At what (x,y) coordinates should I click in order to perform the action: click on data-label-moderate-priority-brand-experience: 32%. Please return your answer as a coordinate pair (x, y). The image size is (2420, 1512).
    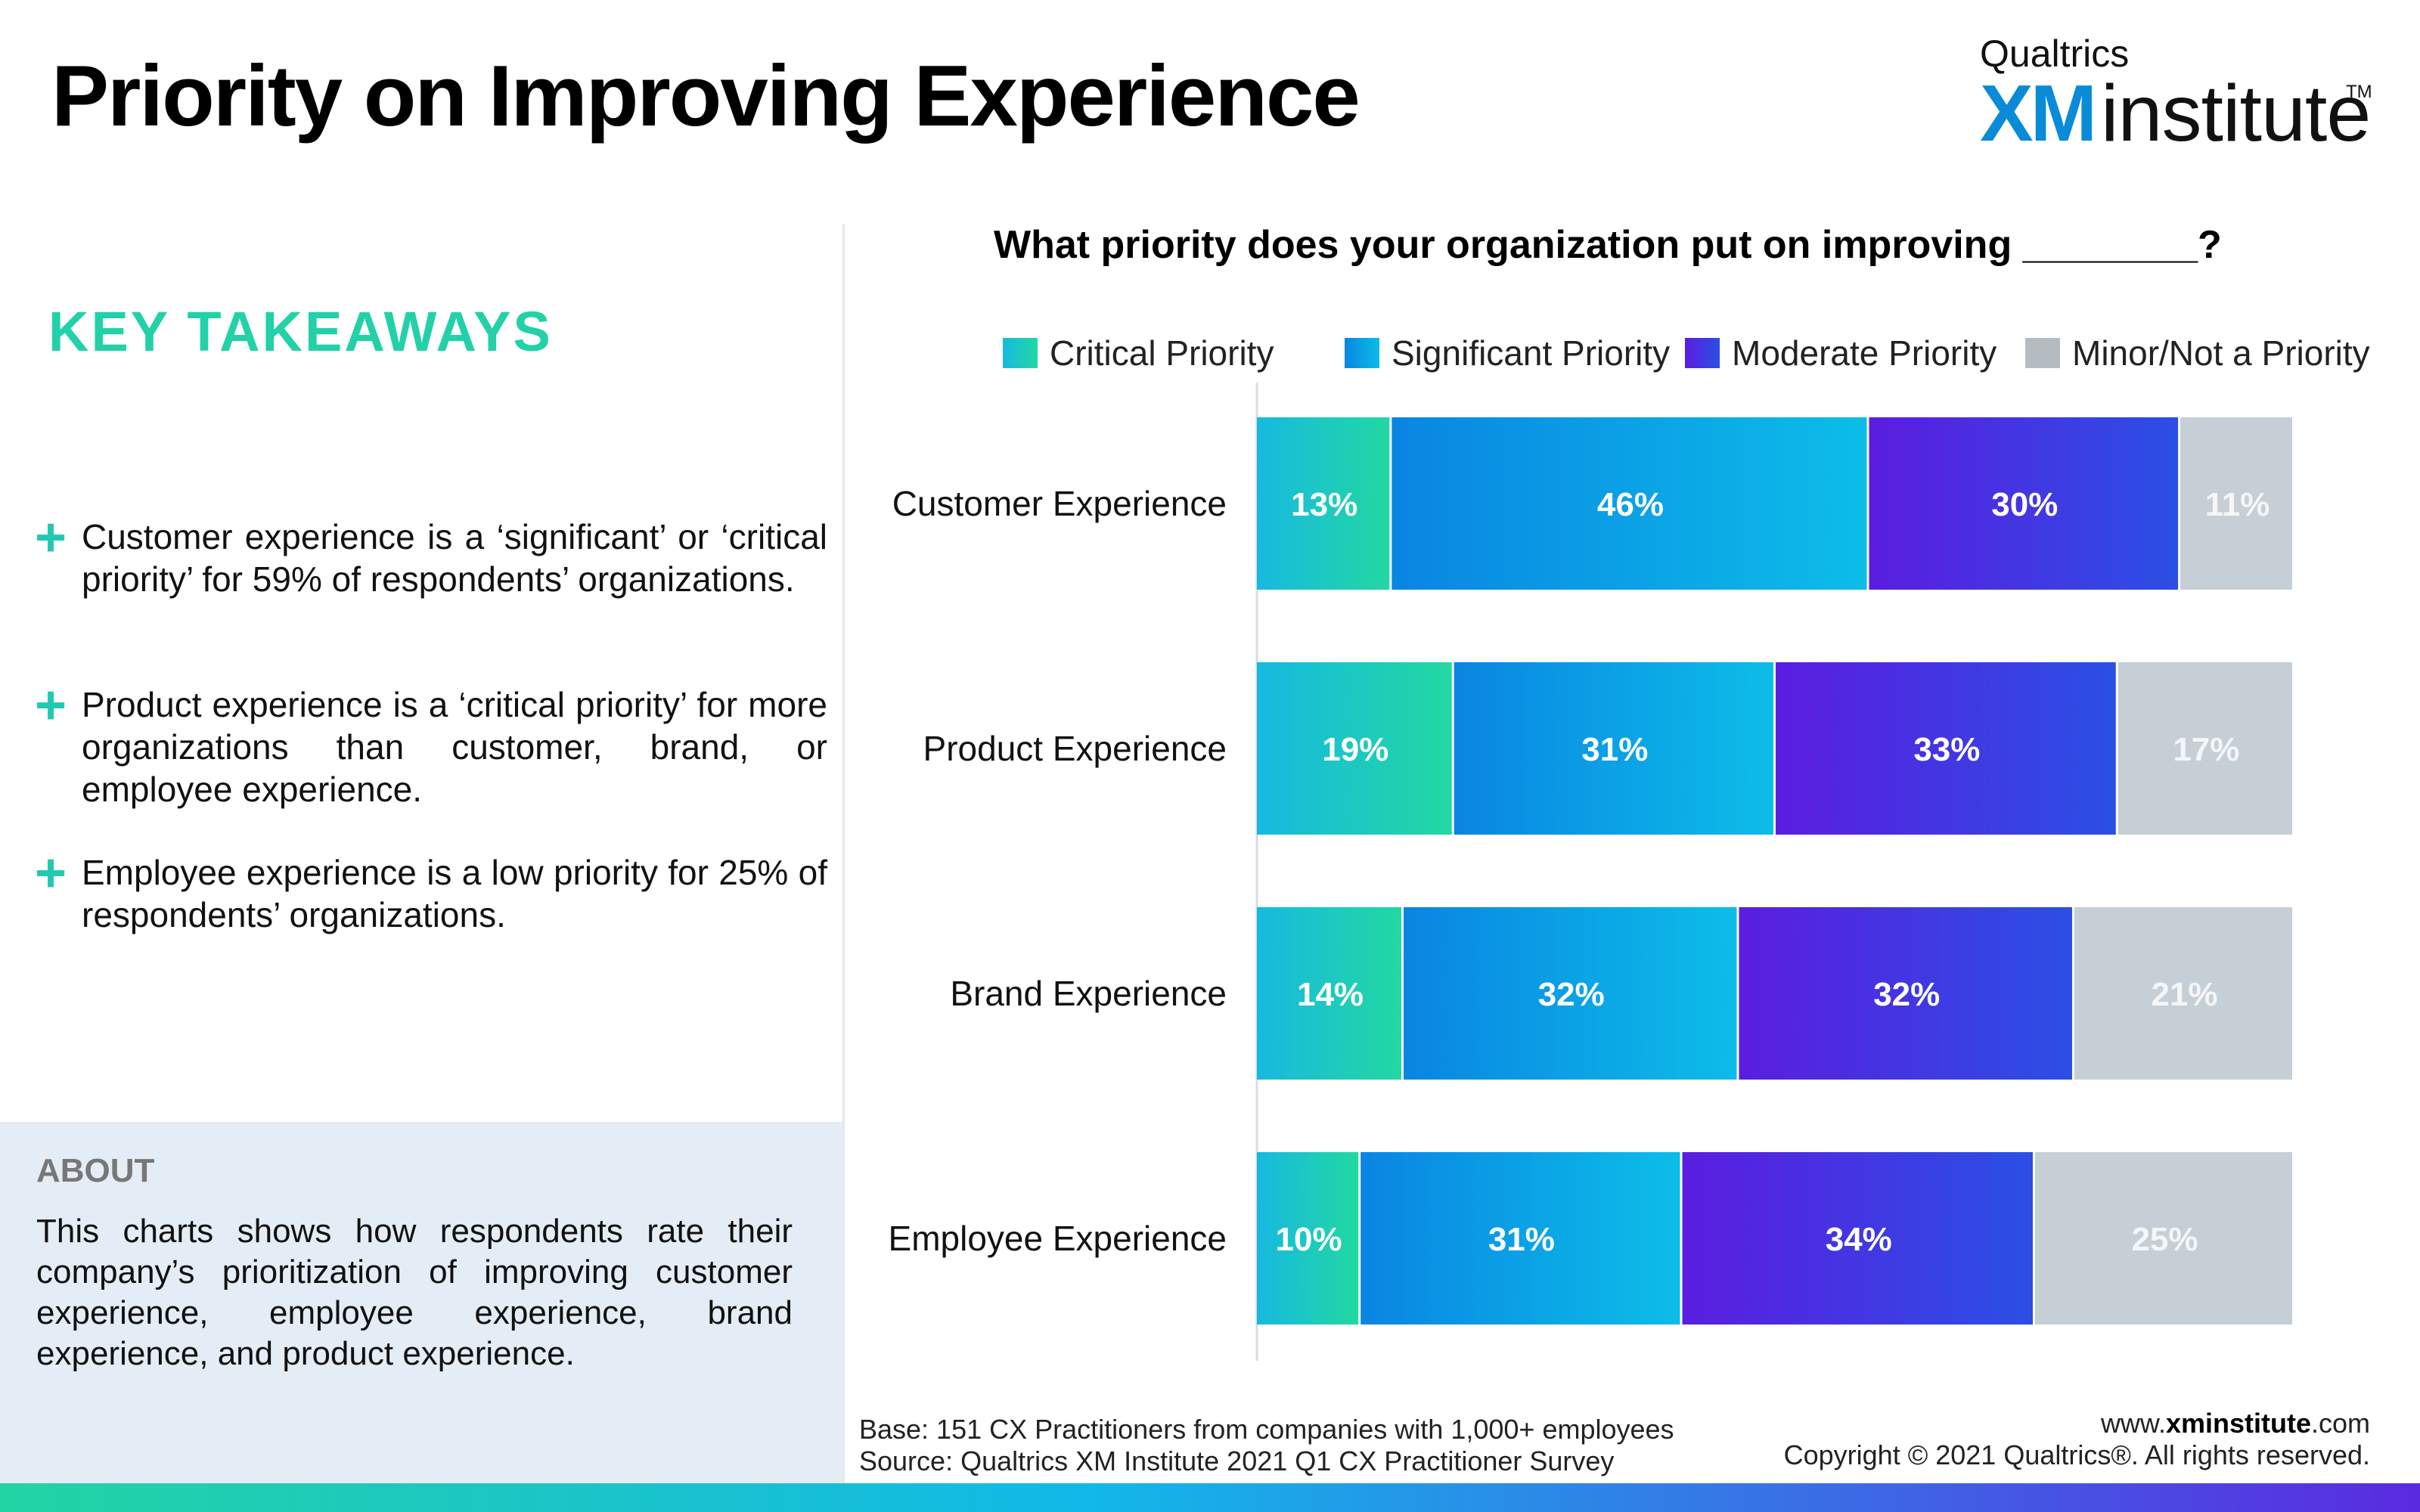
    Looking at the image, I should click on (1907, 995).